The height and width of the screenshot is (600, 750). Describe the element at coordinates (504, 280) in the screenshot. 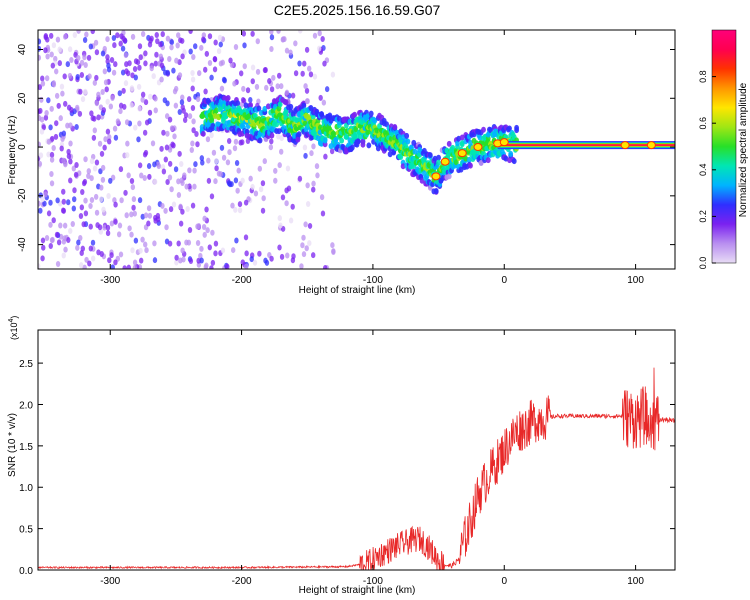

I see `x-tick-label: 0` at that location.